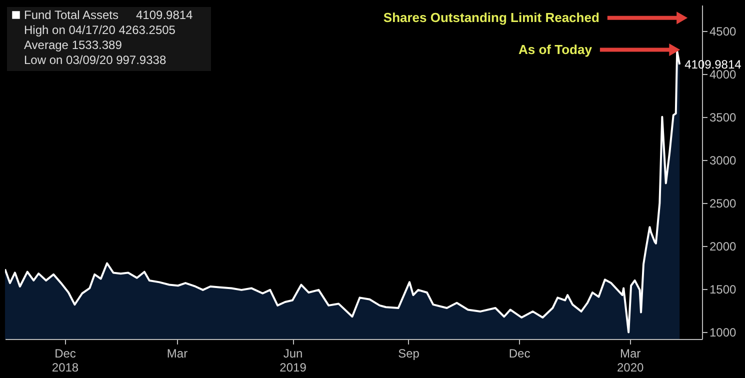 The image size is (745, 378). What do you see at coordinates (409, 353) in the screenshot?
I see `x-tick-label: Sep` at bounding box center [409, 353].